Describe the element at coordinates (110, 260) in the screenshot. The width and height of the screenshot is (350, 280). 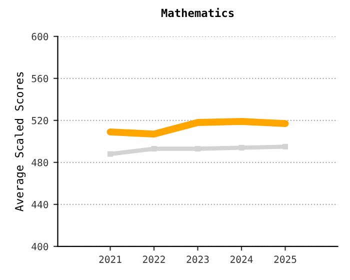
I see `x-tick-label: 2021` at that location.